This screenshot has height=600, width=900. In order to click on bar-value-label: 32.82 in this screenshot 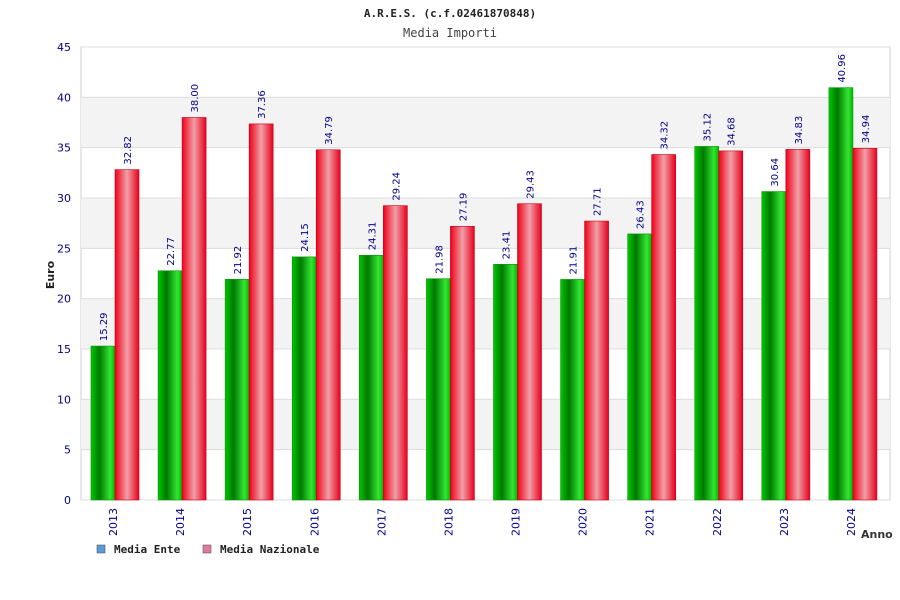, I will do `click(128, 150)`.